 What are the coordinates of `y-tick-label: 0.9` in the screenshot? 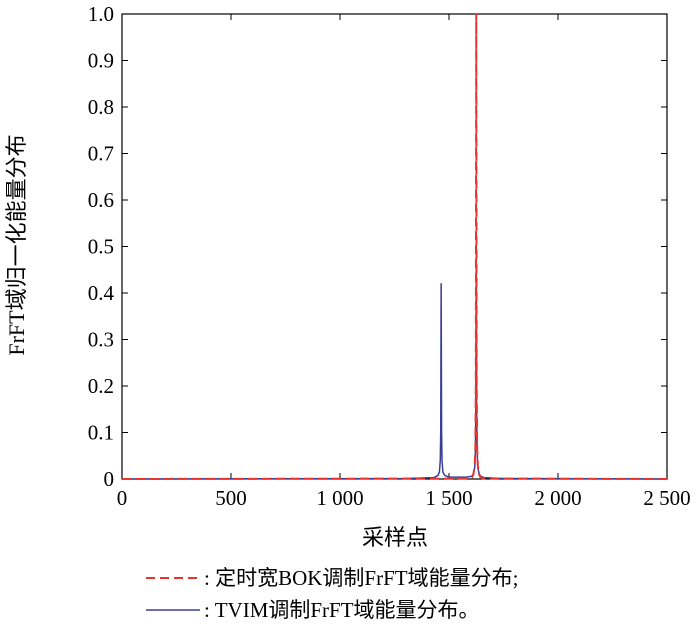 It's located at (101, 61).